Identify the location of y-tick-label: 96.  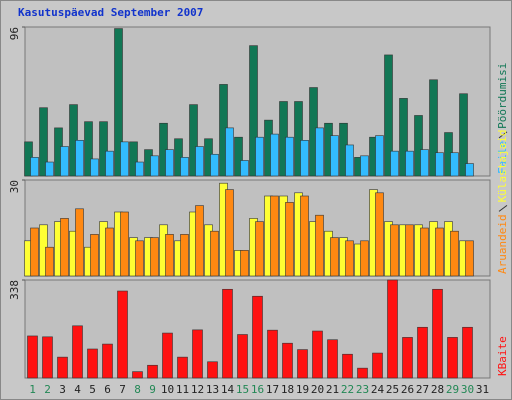
(14, 33).